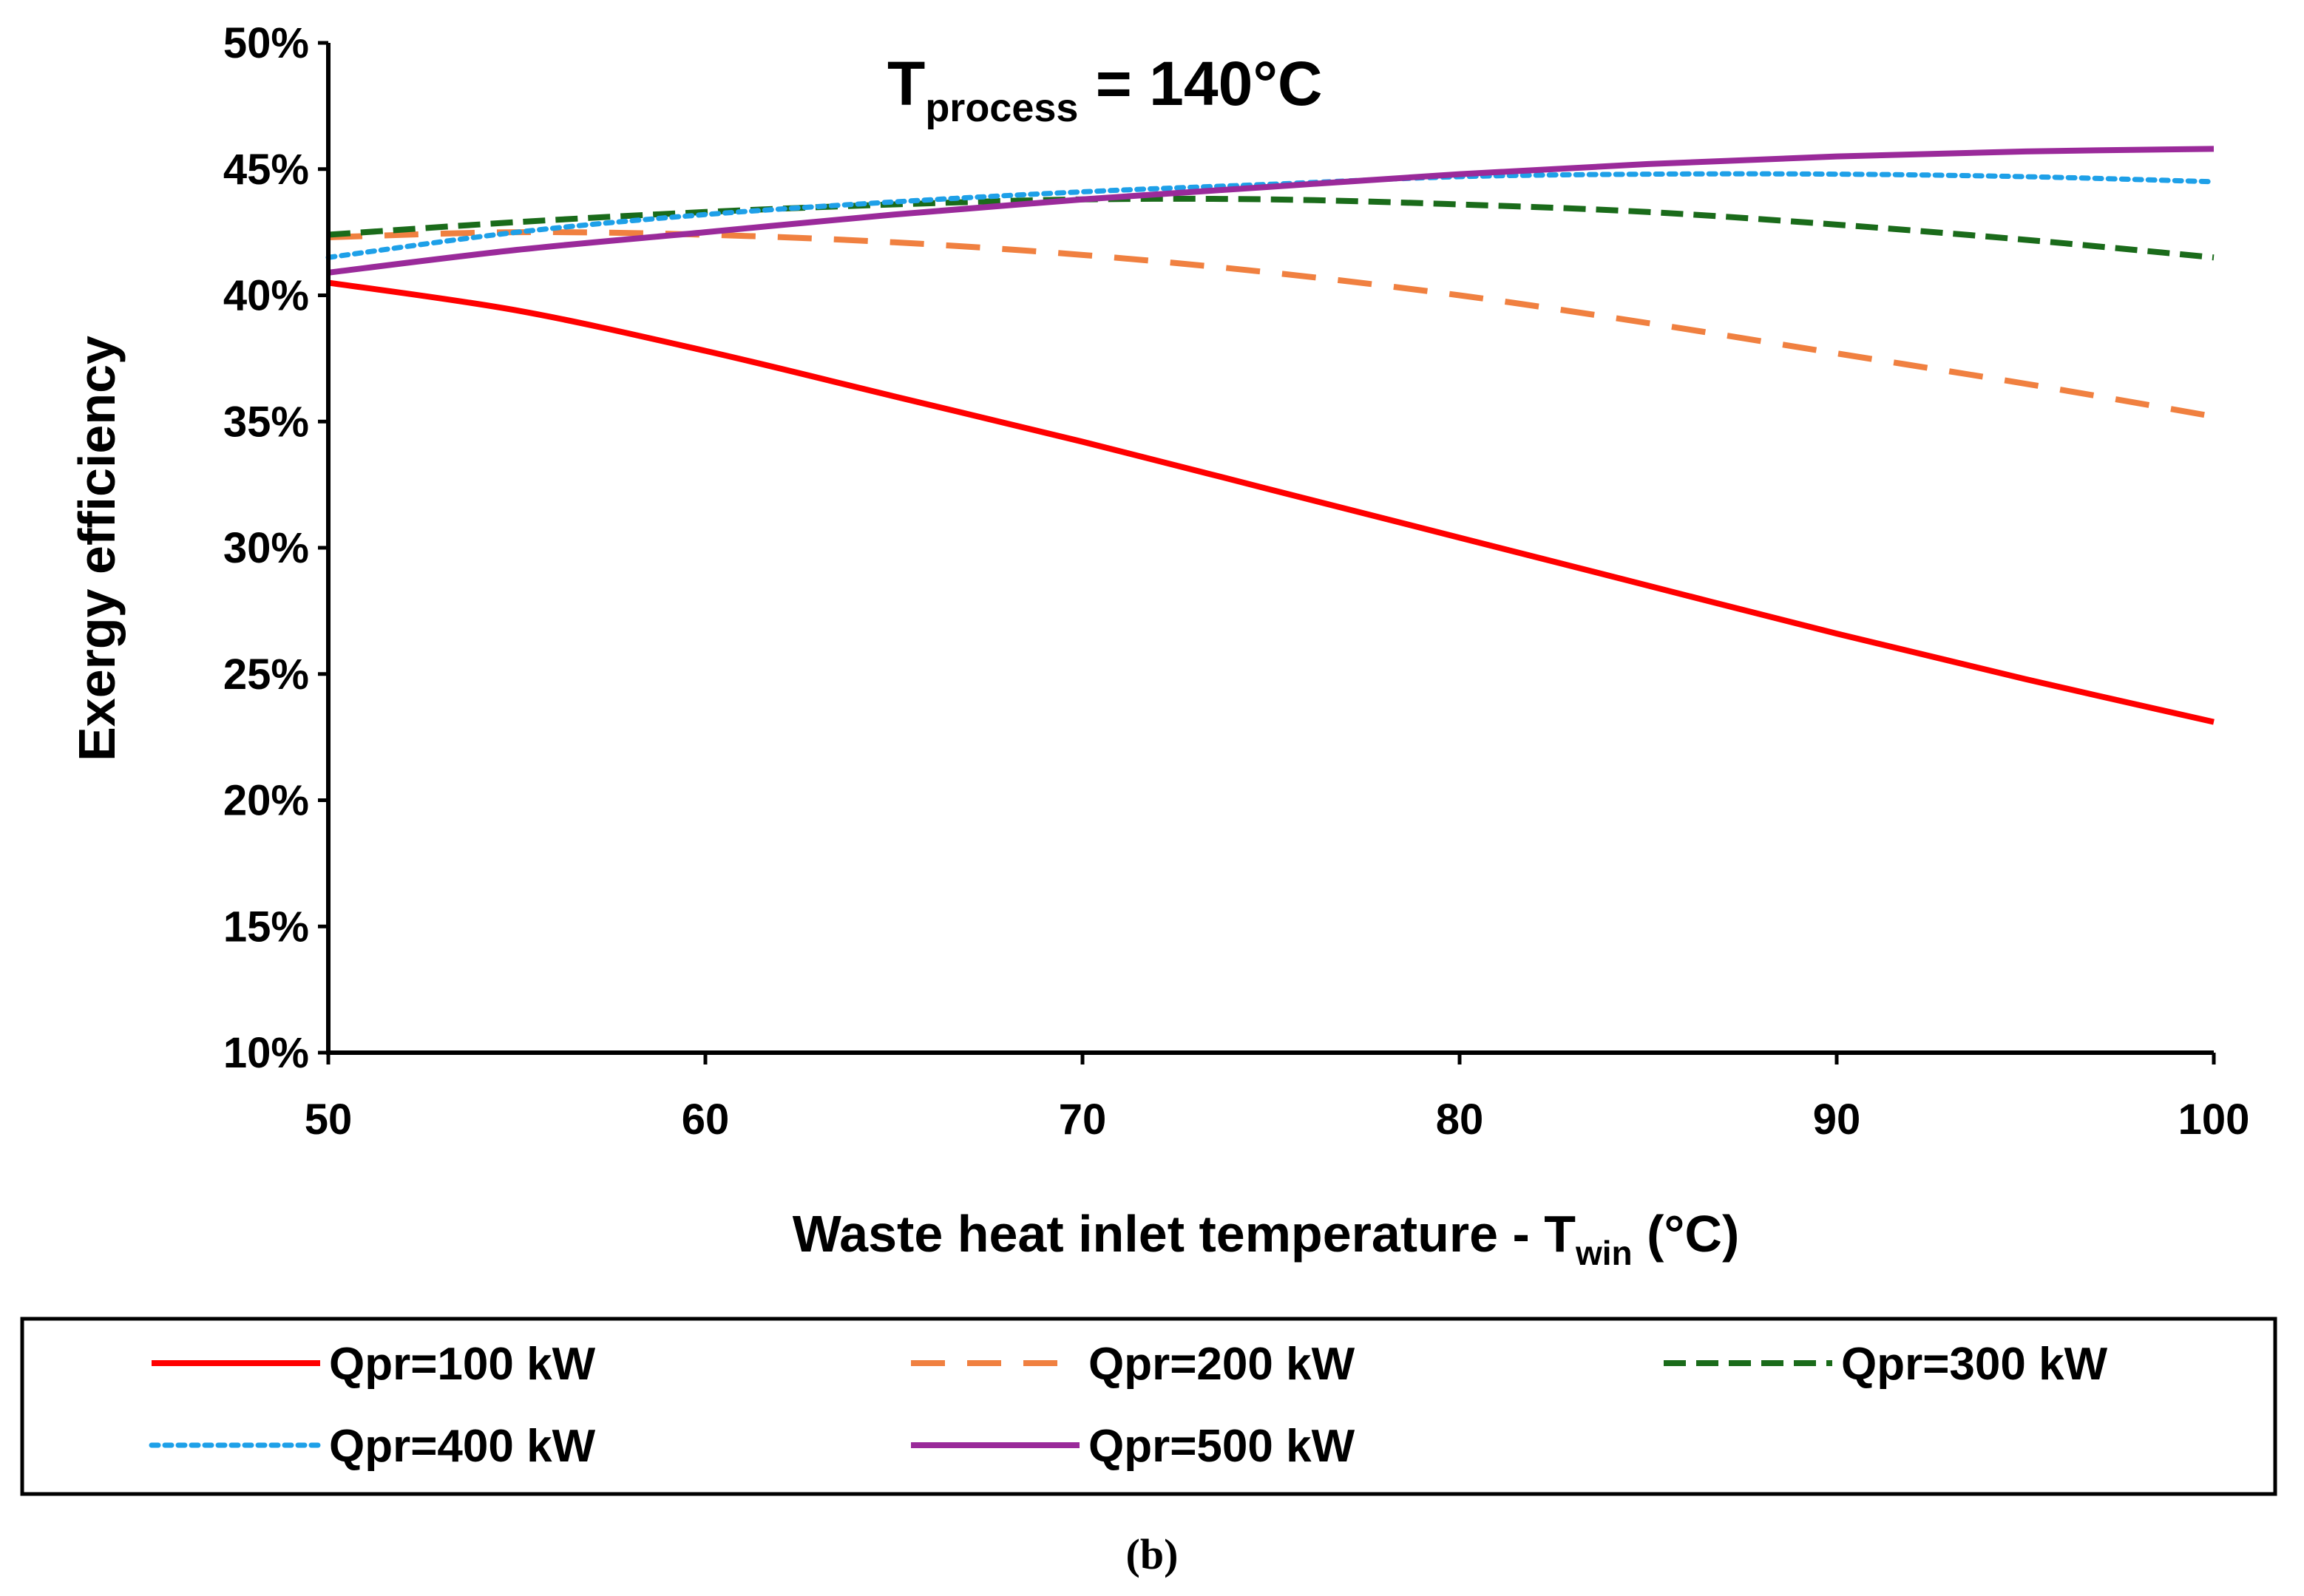 This screenshot has width=2304, height=1596. I want to click on y-tick-label: 20%, so click(266, 801).